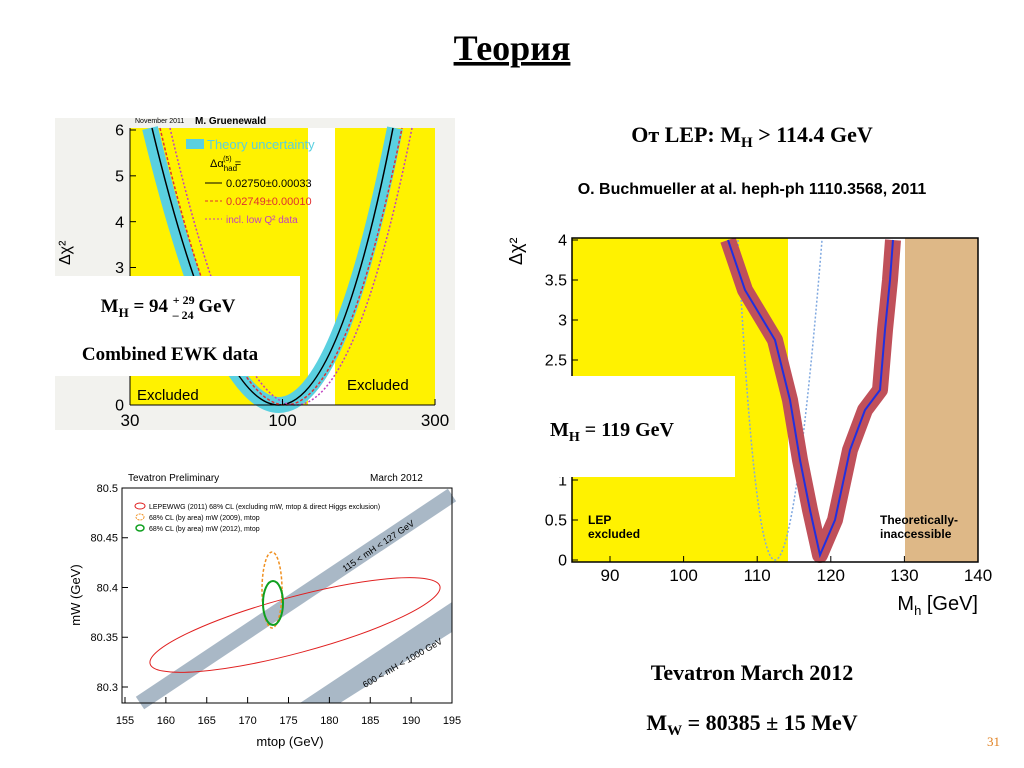 Image resolution: width=1024 pixels, height=768 pixels. Describe the element at coordinates (261, 144) in the screenshot. I see `legend-title: Theory uncertainty` at that location.